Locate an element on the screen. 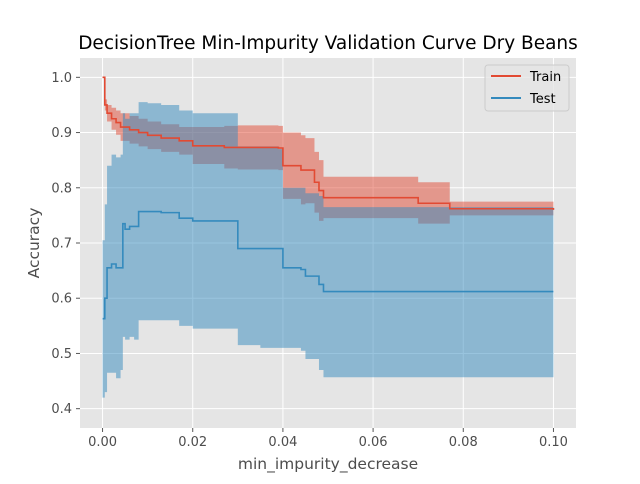  legend: Train Test is located at coordinates (527, 88).